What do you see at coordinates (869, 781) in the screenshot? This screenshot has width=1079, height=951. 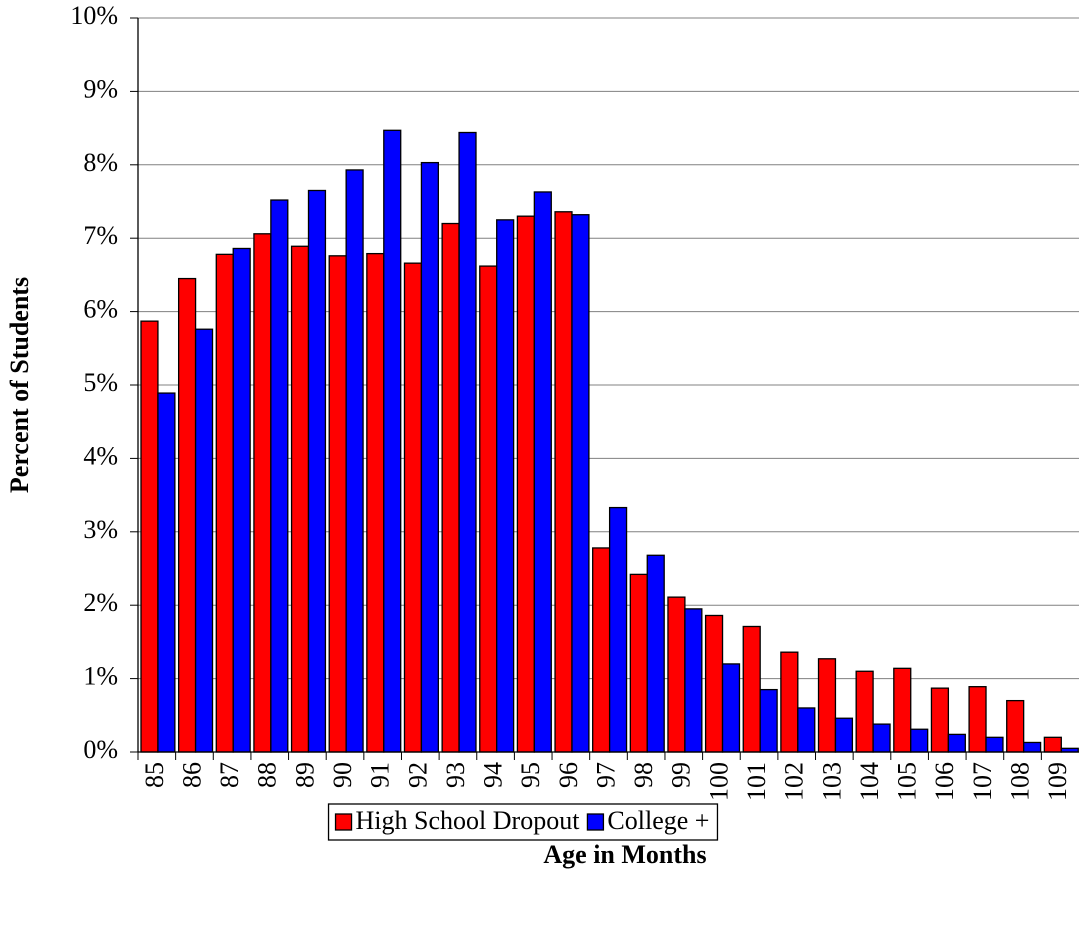 I see `x-tick-label: 104` at bounding box center [869, 781].